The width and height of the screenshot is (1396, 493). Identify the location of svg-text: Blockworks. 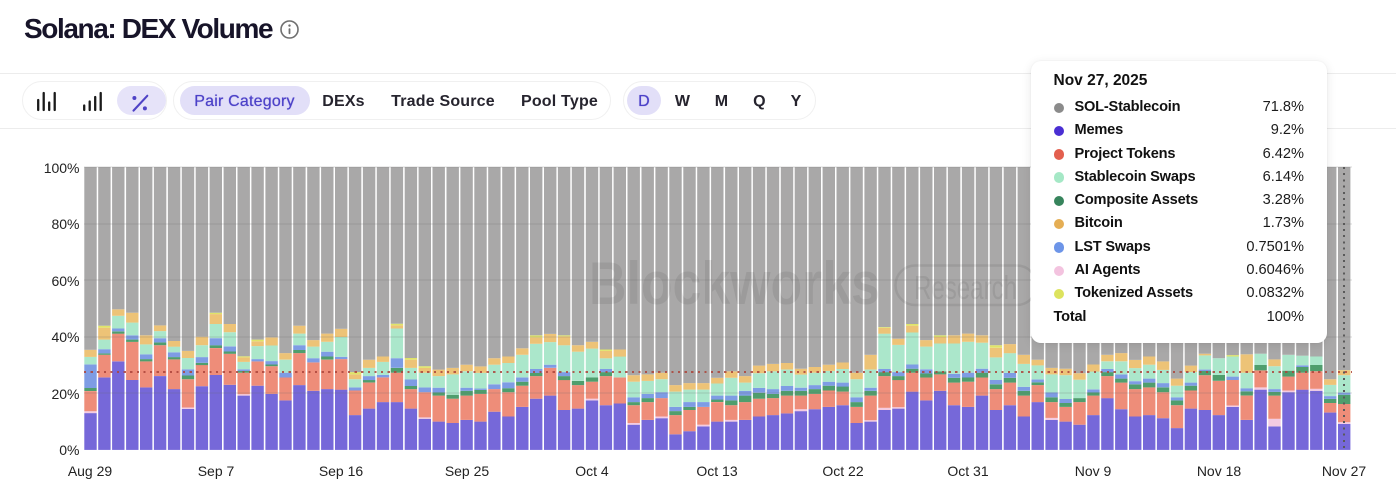
(734, 283).